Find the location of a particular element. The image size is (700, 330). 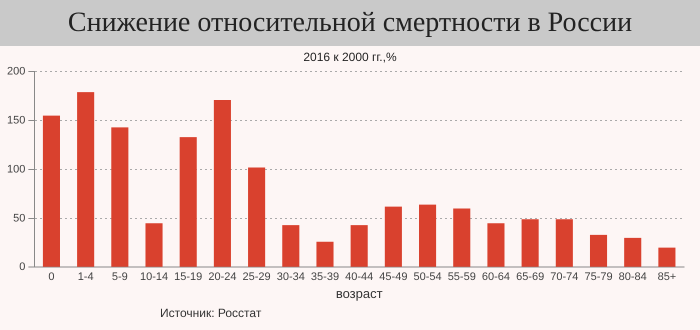

x-tick-label: 0 is located at coordinates (51, 276).